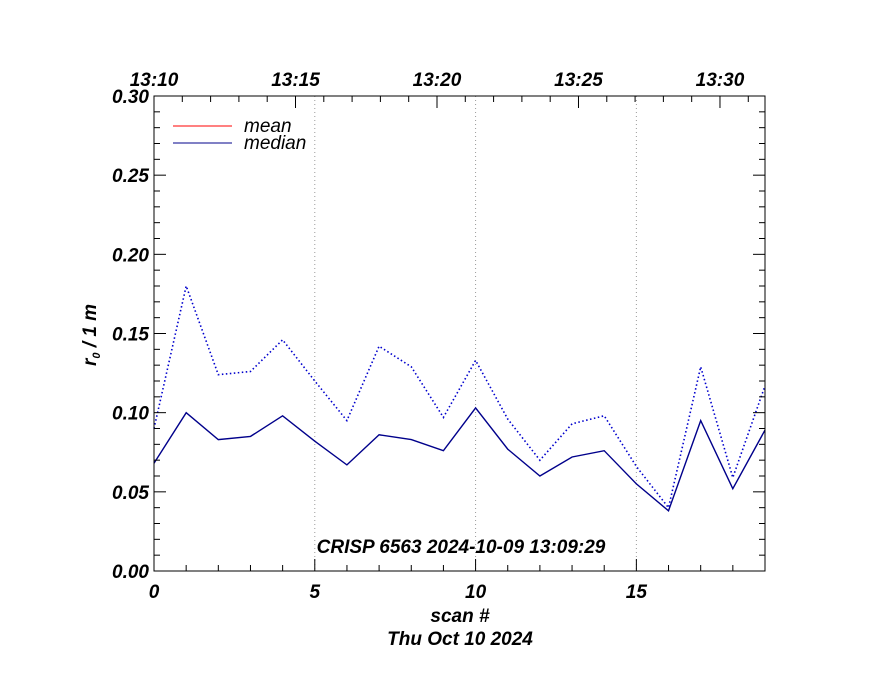 This screenshot has height=680, width=880. I want to click on y-tick-label-5: 0.25, so click(130, 176).